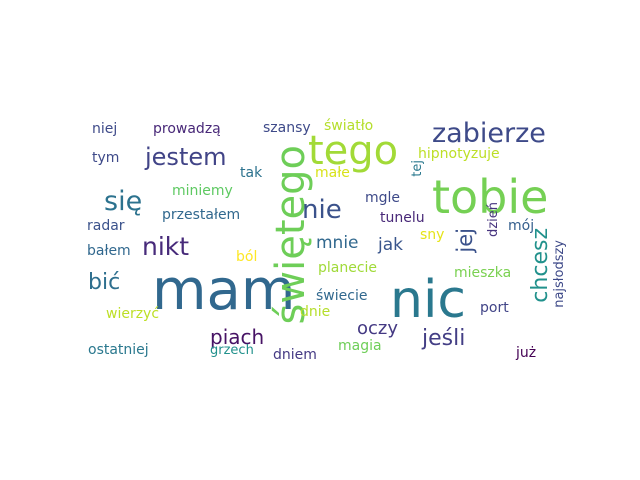 The height and width of the screenshot is (480, 640). I want to click on cloud-word: radar, so click(106, 226).